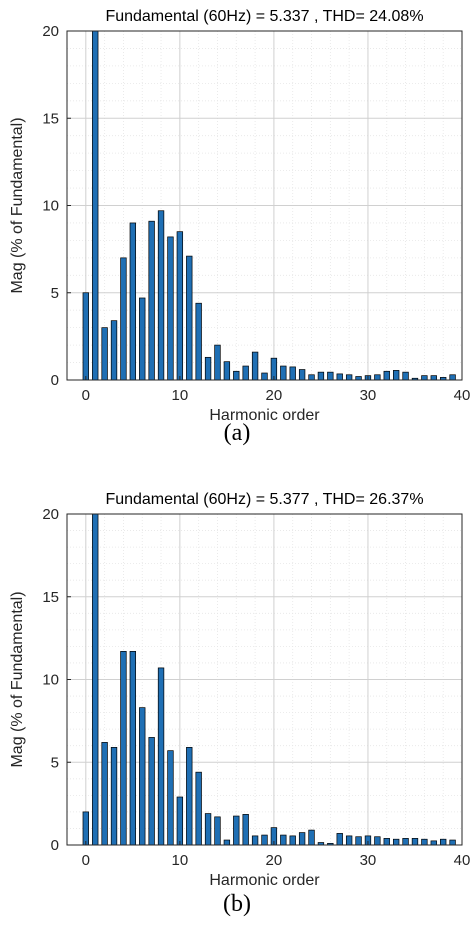 The width and height of the screenshot is (474, 949). I want to click on bar-h26, so click(330, 376).